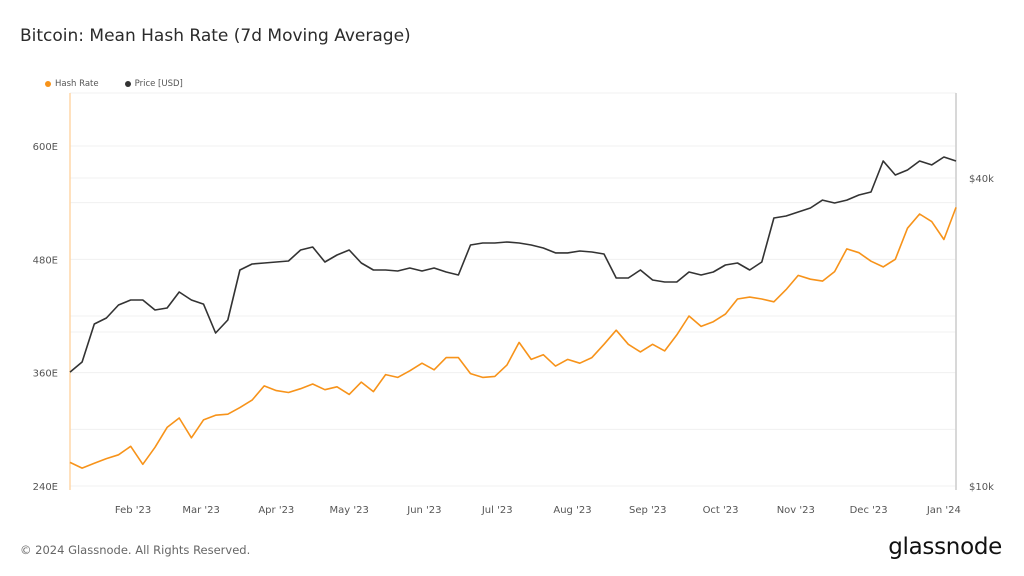 This screenshot has height=576, width=1024. I want to click on legend-item-hash-rate: Hash Rate, so click(72, 84).